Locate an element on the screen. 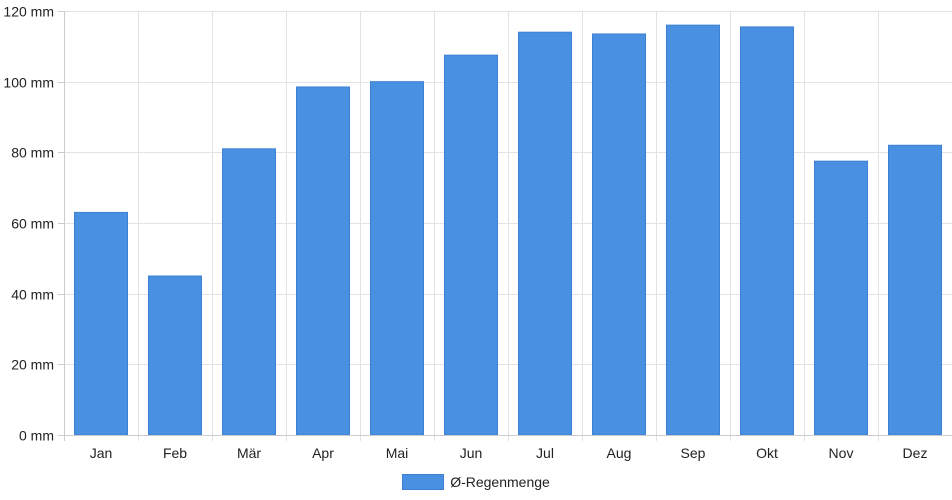 The height and width of the screenshot is (500, 952). x-tick-label: Apr is located at coordinates (323, 453).